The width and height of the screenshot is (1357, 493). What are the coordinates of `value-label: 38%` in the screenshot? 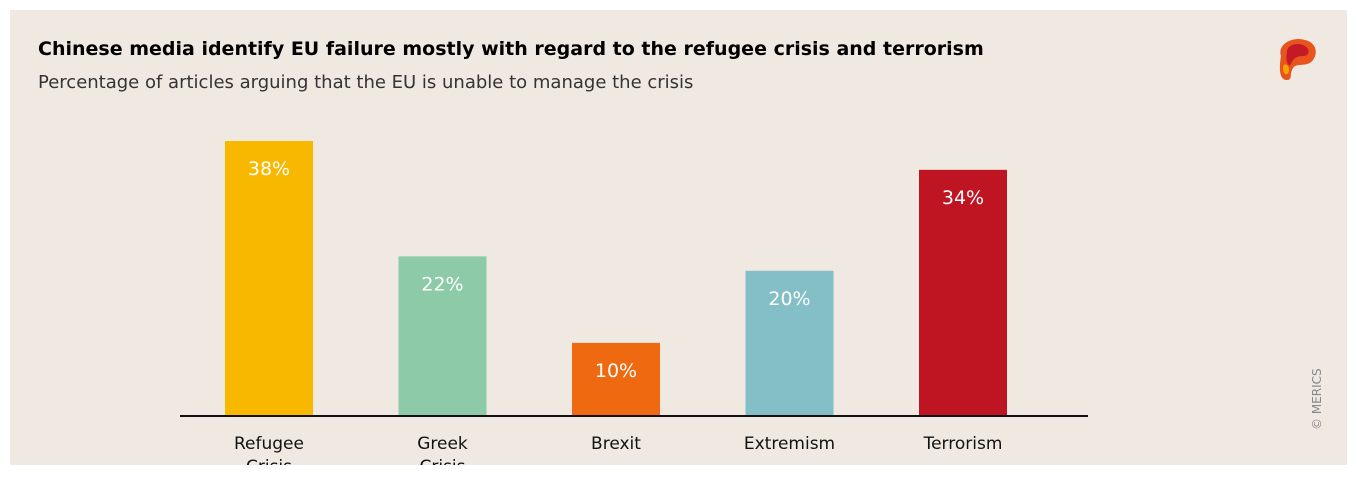 It's located at (269, 169).